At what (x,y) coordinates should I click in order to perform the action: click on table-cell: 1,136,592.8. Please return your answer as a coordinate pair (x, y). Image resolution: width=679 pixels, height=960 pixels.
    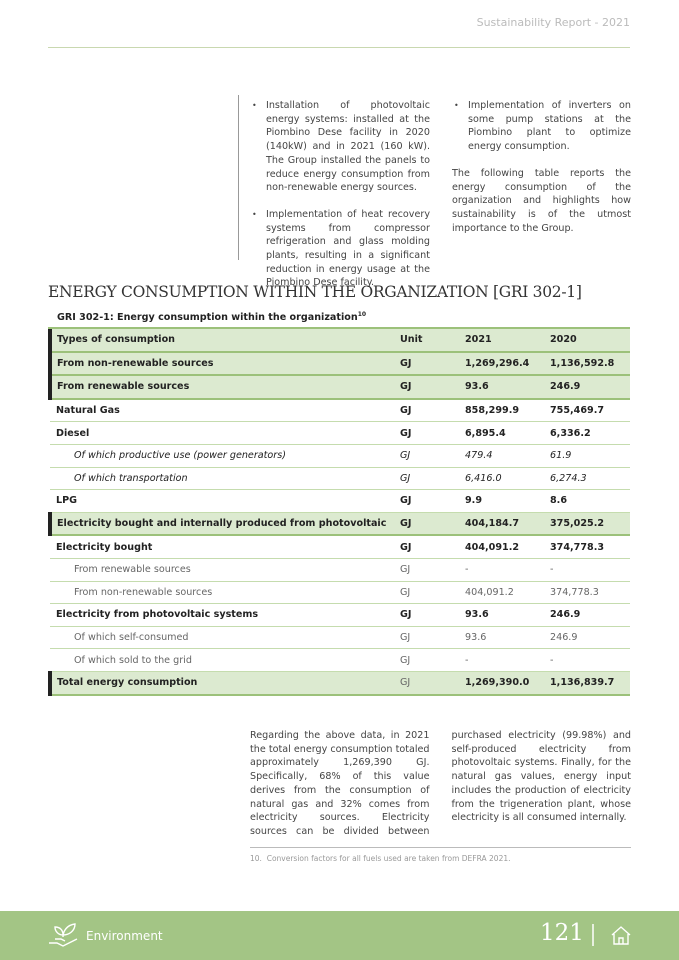
    Looking at the image, I should click on (590, 364).